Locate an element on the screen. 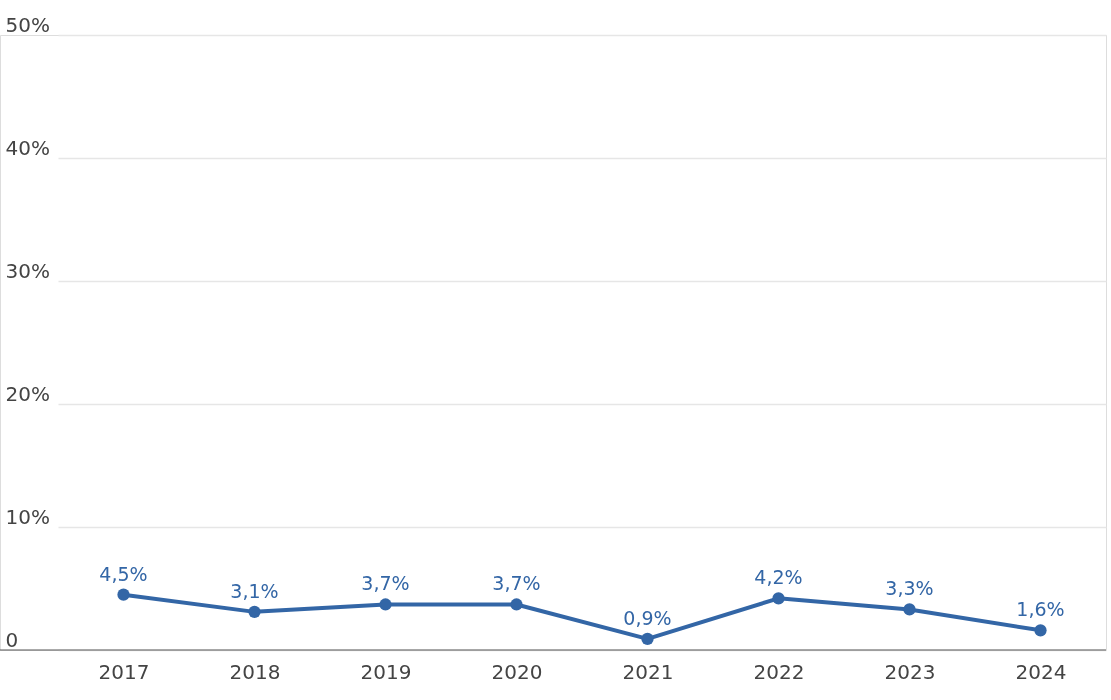 Image resolution: width=1111 pixels, height=700 pixels. data-label: 3,3% is located at coordinates (909, 588).